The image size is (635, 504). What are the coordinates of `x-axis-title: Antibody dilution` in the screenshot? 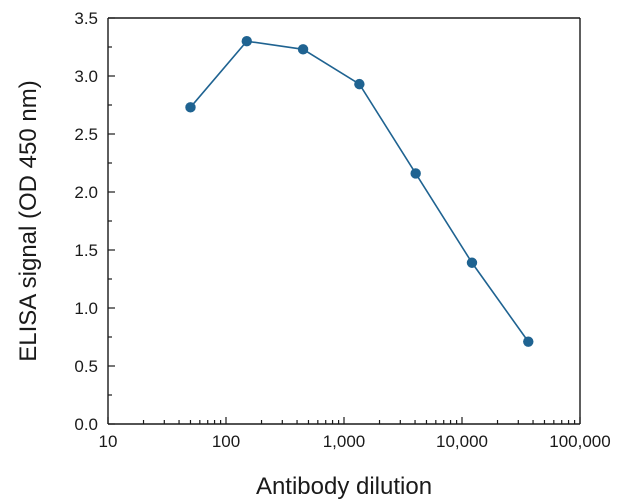 It's located at (344, 486).